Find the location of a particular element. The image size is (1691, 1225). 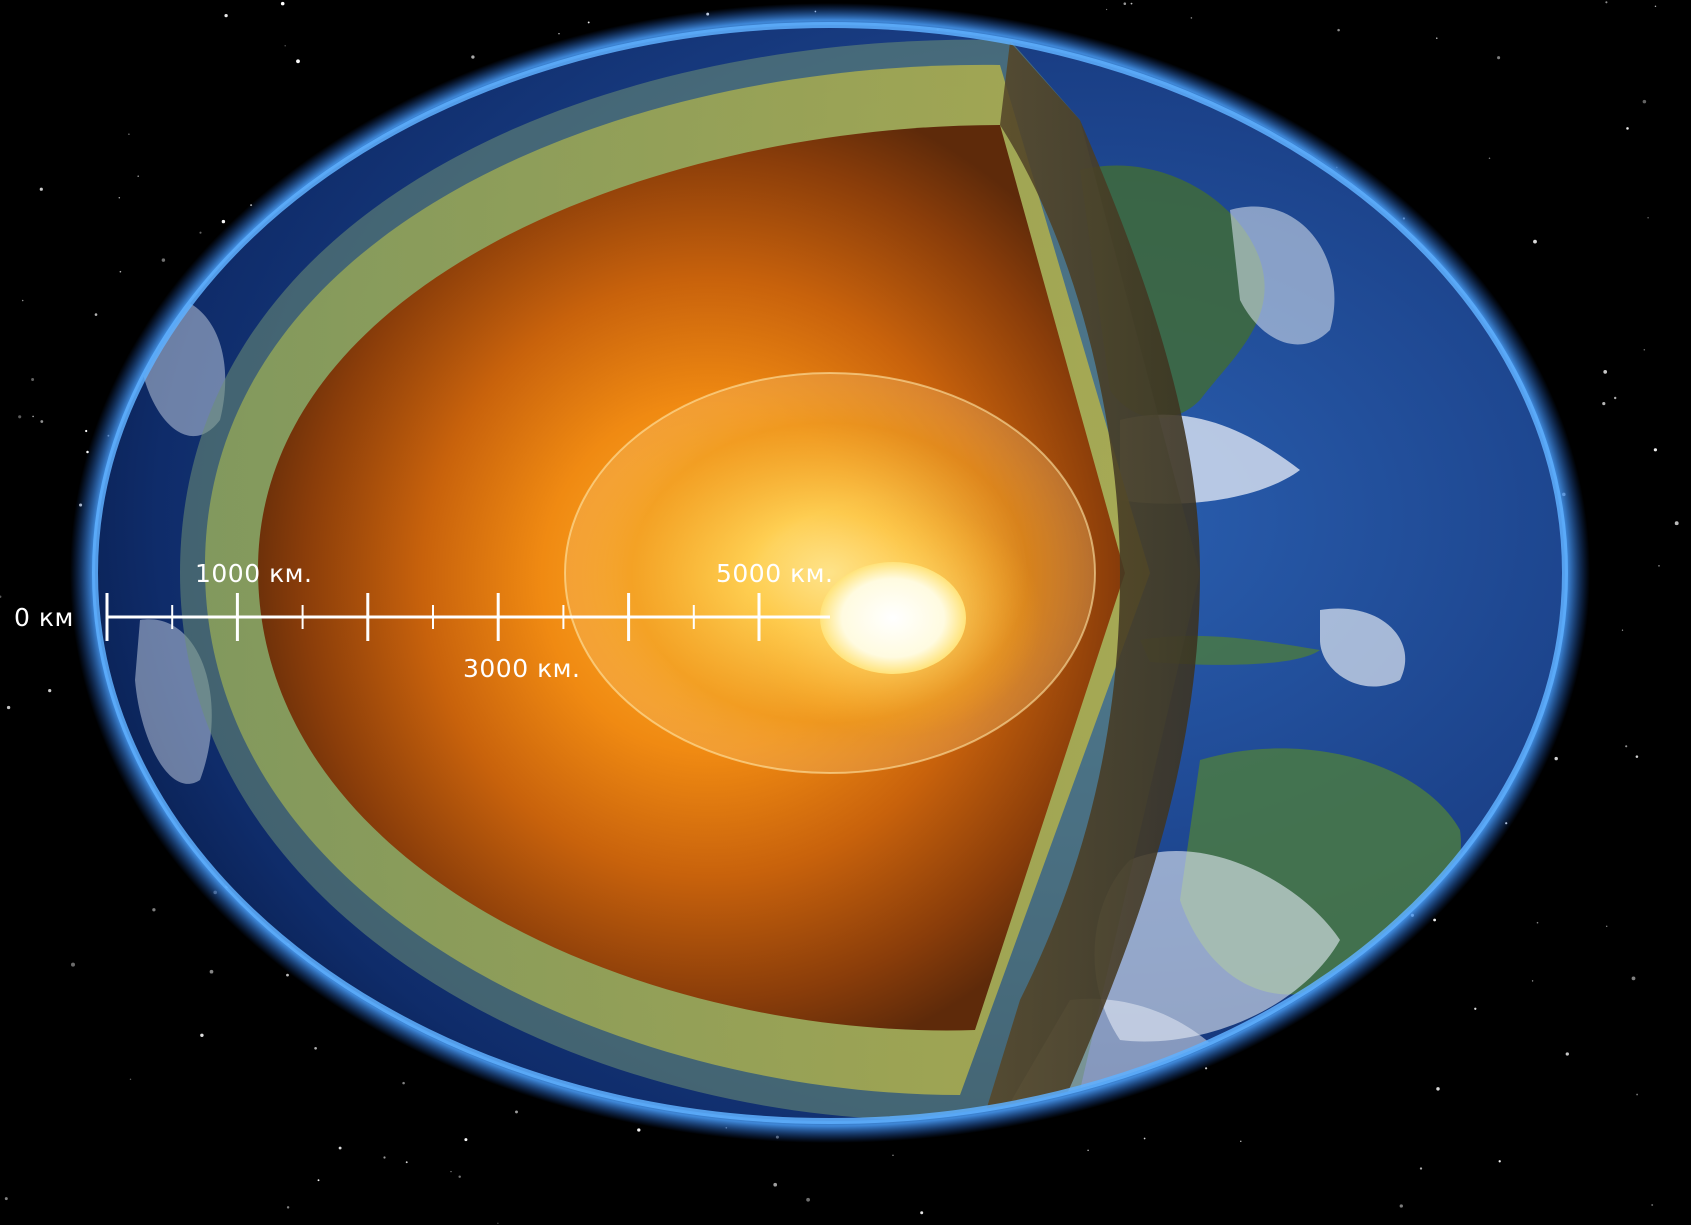

scale-label-3000km: 3000 км. is located at coordinates (521, 668).